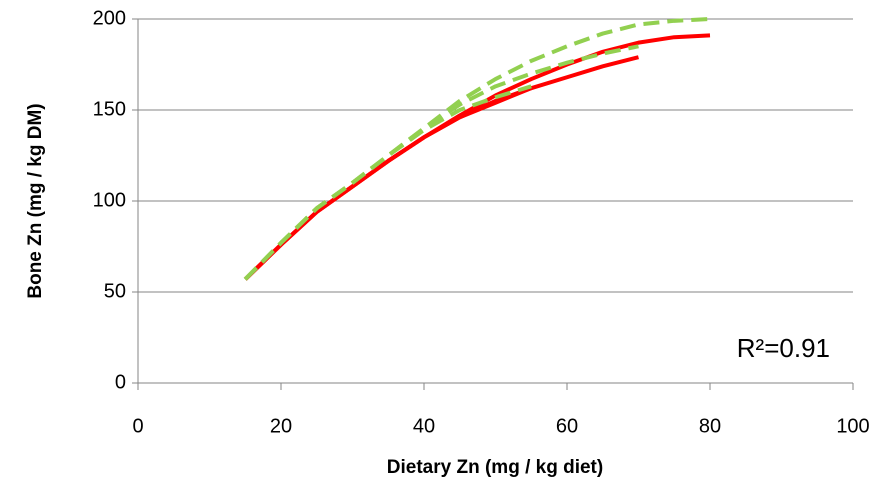  What do you see at coordinates (710, 426) in the screenshot?
I see `x-tick-label: 80` at bounding box center [710, 426].